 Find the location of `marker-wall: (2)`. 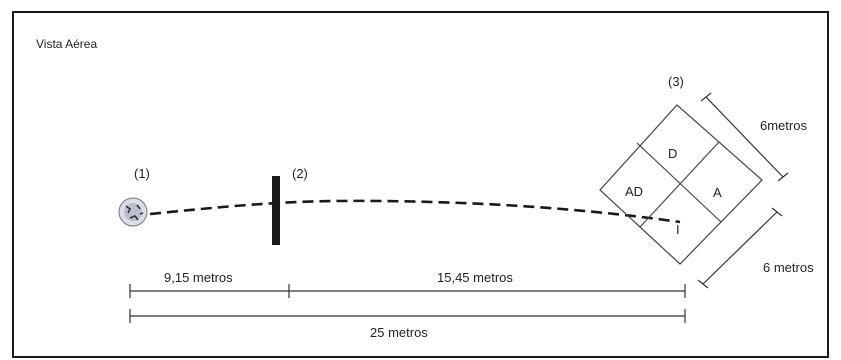

marker-wall: (2) is located at coordinates (300, 173).